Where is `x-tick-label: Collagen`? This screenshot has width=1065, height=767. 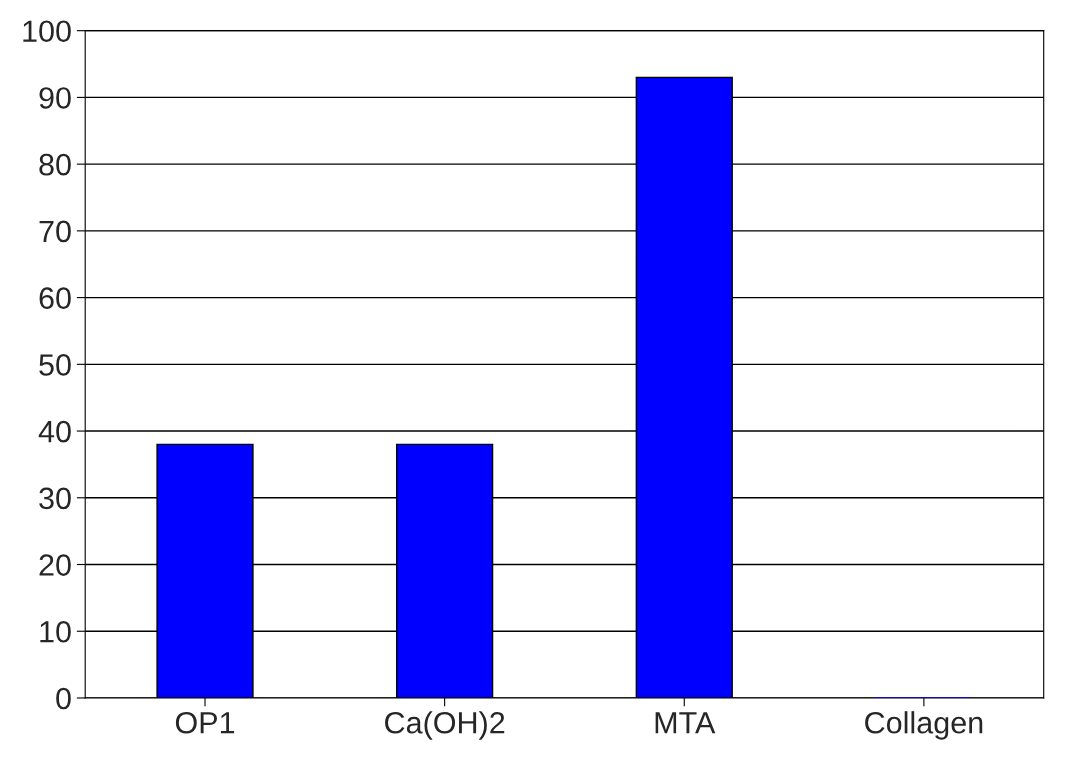
x-tick-label: Collagen is located at coordinates (924, 725).